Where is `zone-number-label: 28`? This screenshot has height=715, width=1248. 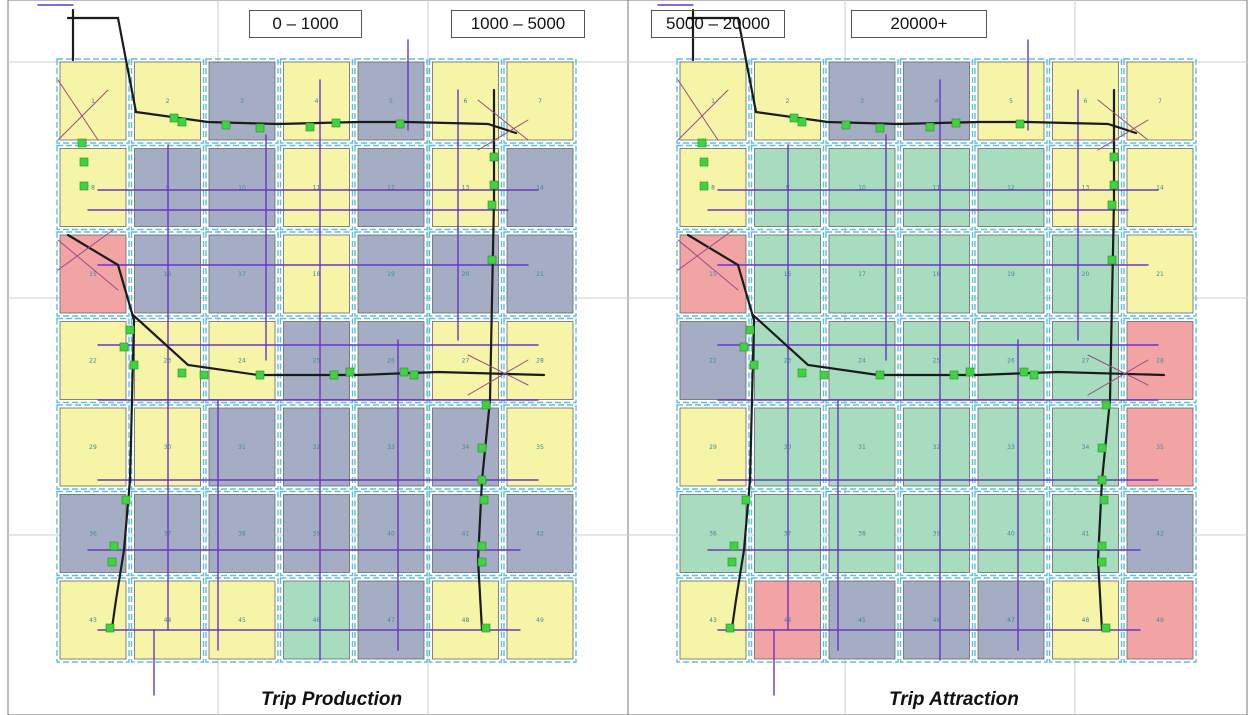
zone-number-label: 28 is located at coordinates (1160, 361).